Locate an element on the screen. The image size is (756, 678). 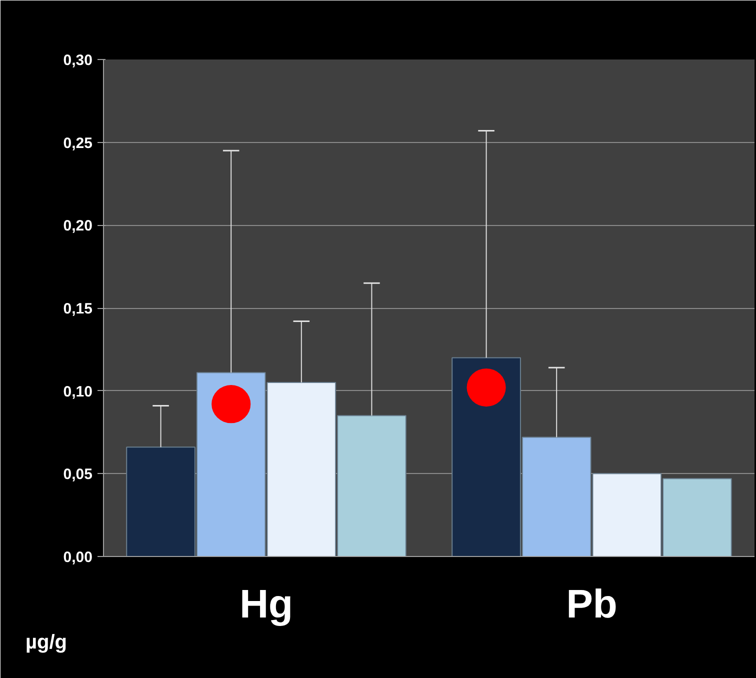
y-tick-label: 0,10 is located at coordinates (78, 391).